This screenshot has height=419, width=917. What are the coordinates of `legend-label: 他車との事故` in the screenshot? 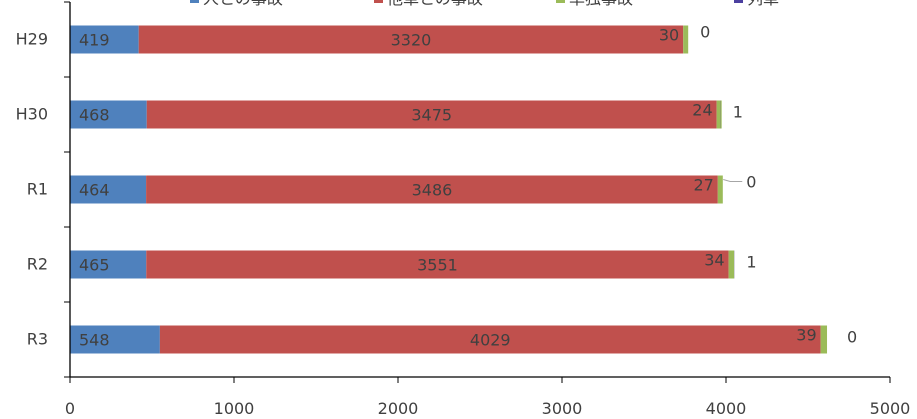 It's located at (435, 4).